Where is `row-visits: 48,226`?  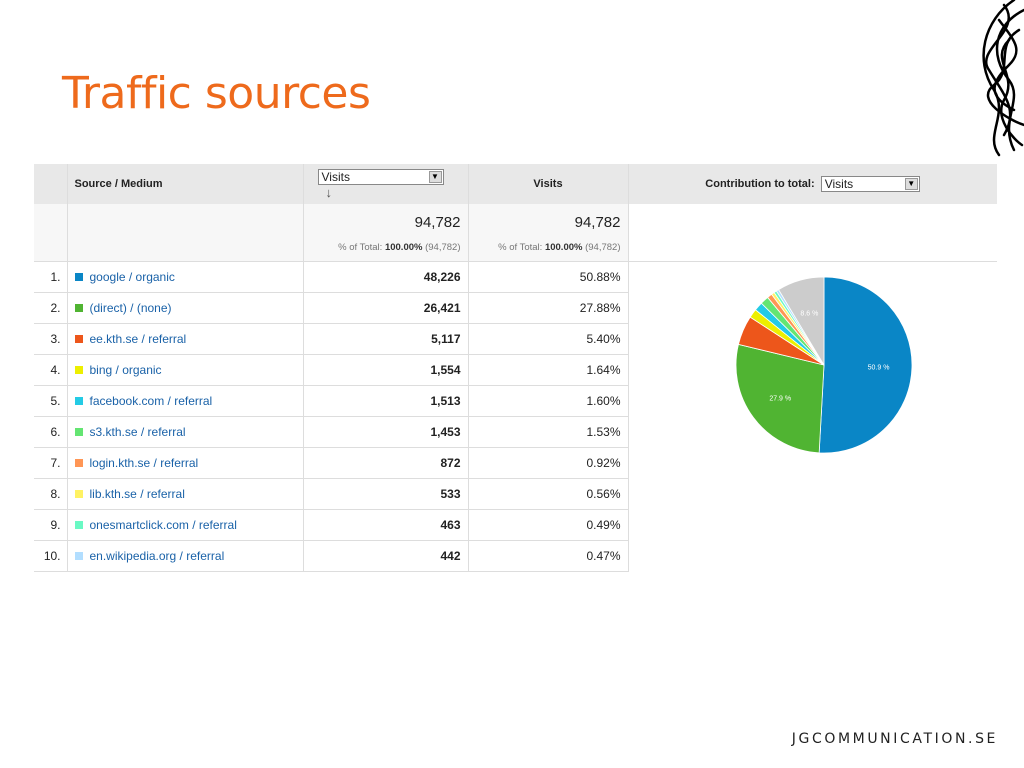
row-visits: 48,226 is located at coordinates (386, 277).